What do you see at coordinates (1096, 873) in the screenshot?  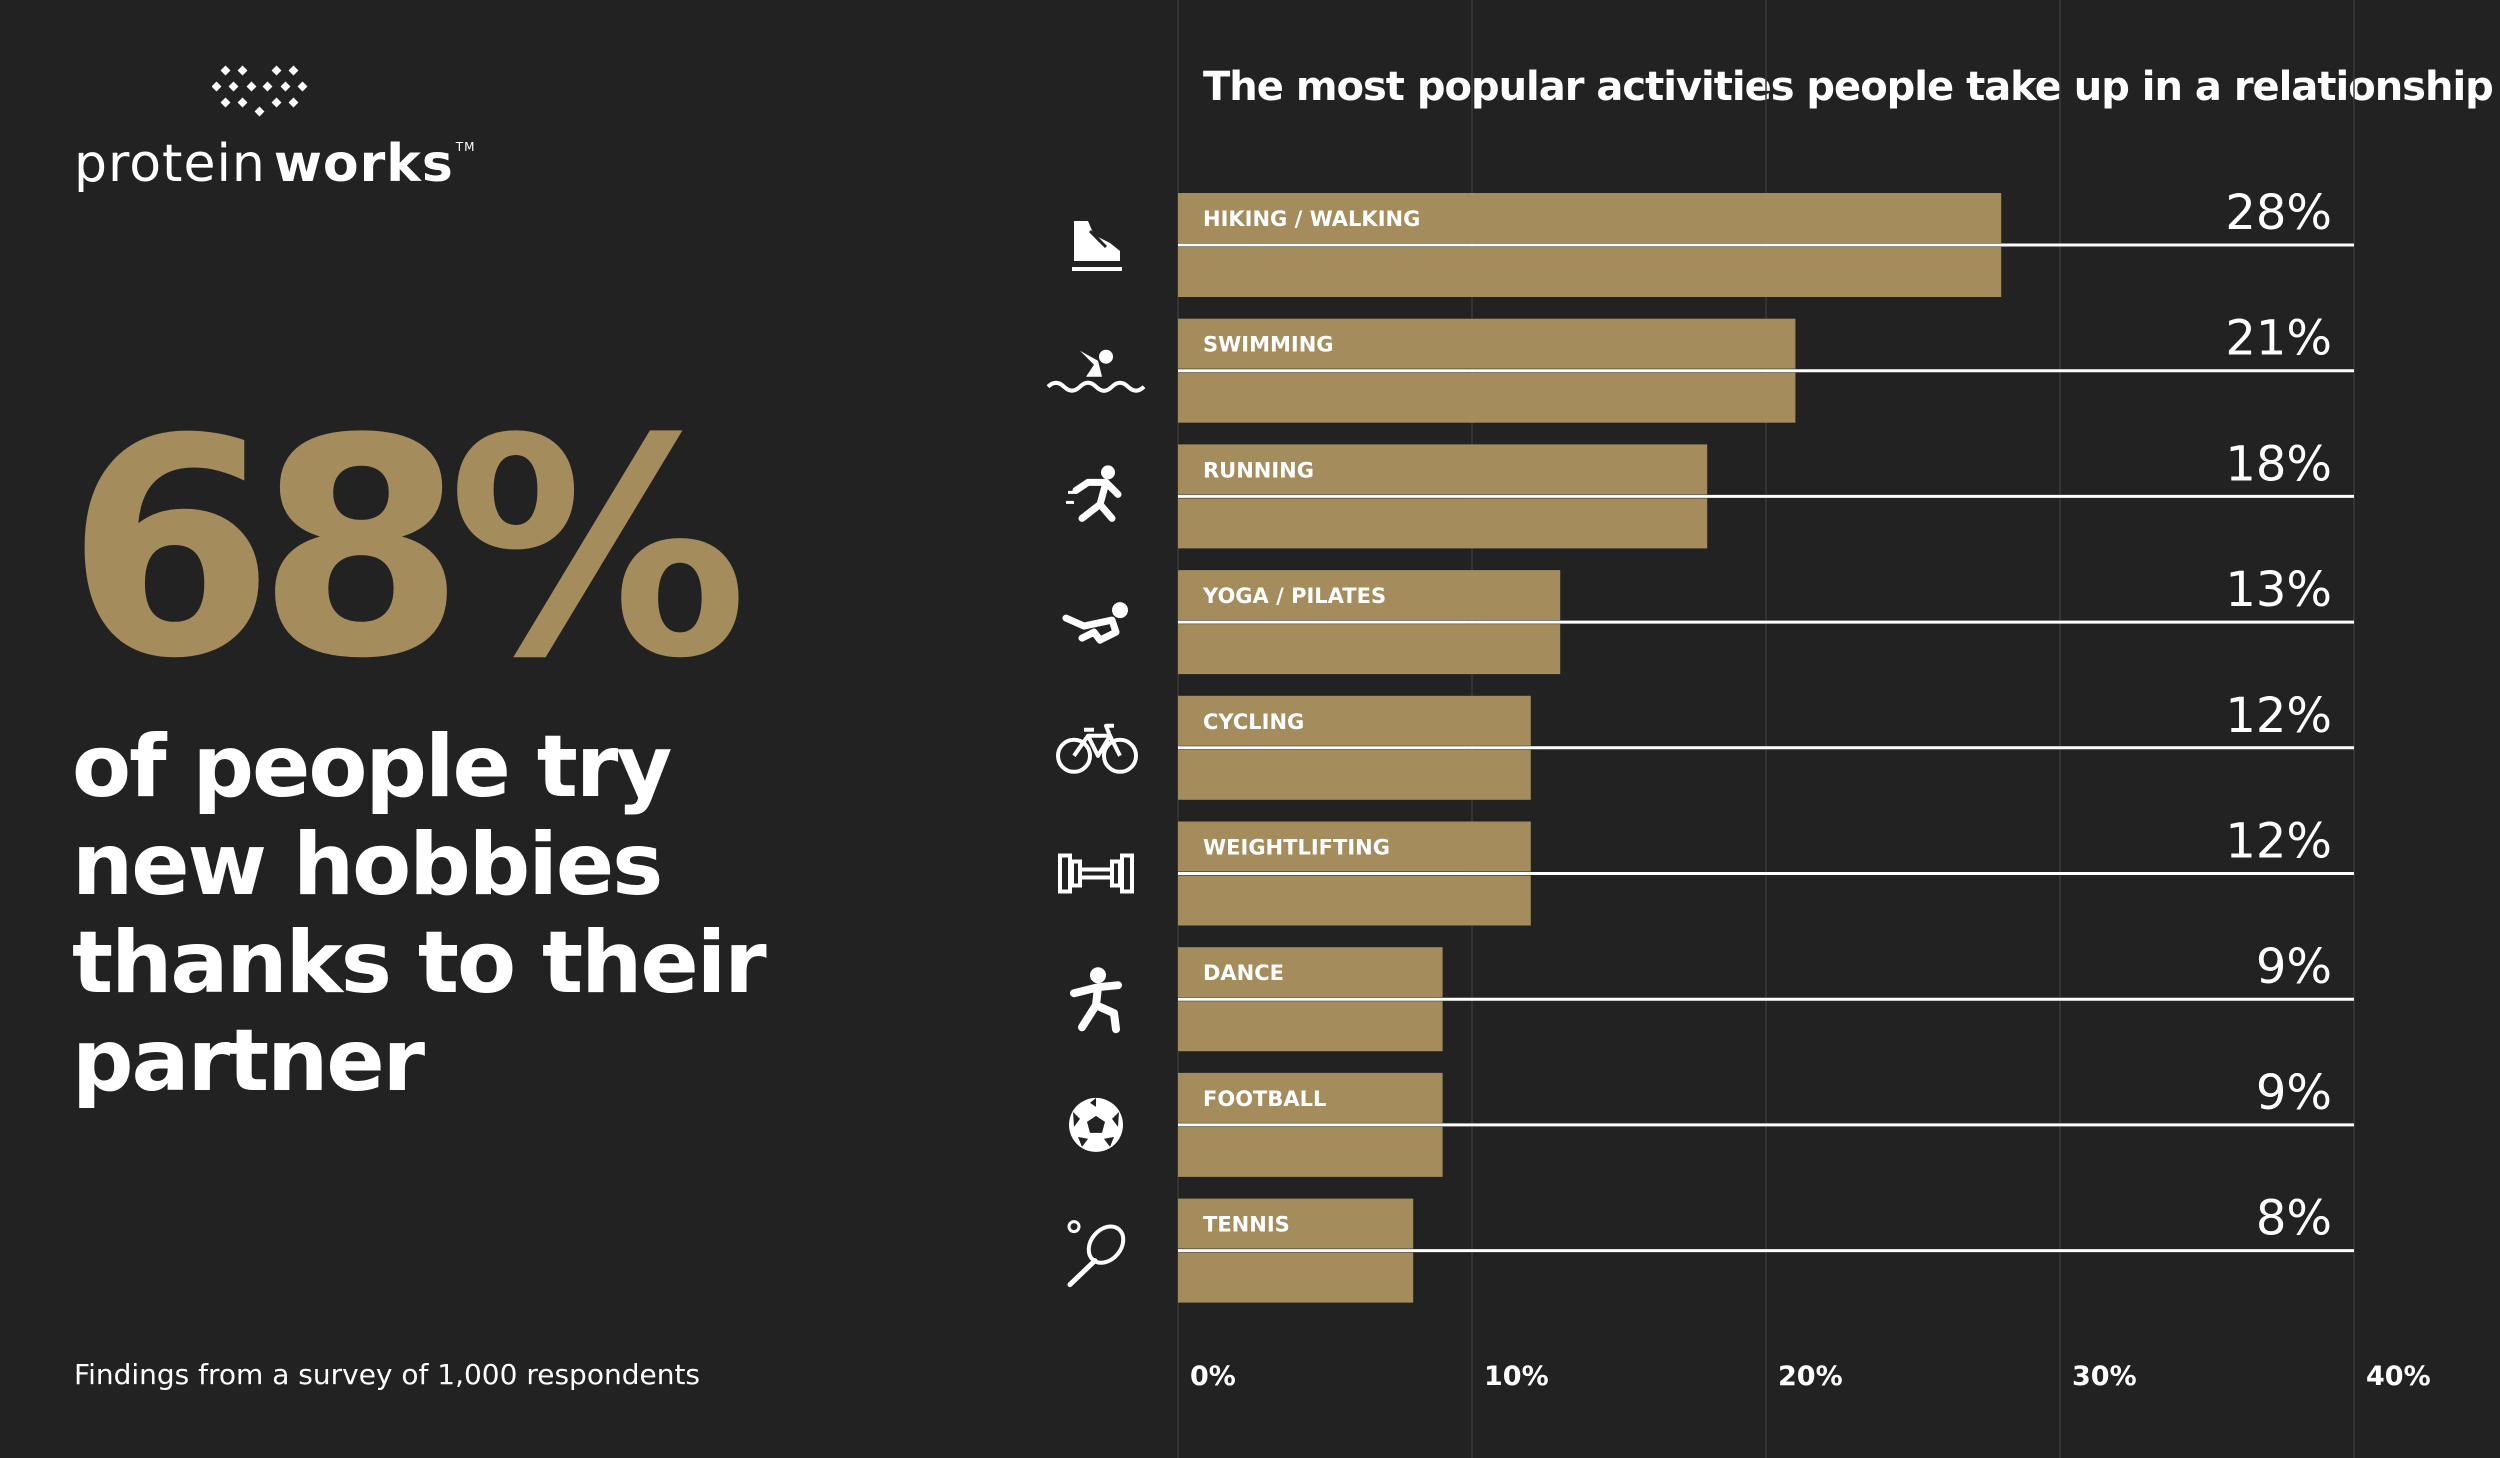 I see `dumbbell-icon` at bounding box center [1096, 873].